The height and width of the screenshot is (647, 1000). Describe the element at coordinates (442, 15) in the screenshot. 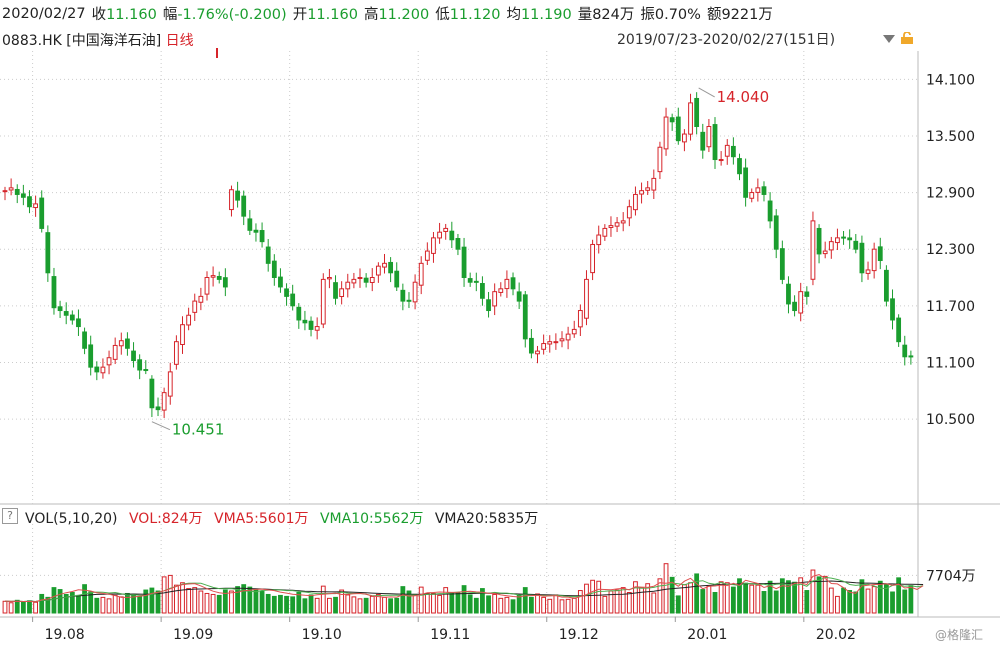

I see `low-label: 低` at that location.